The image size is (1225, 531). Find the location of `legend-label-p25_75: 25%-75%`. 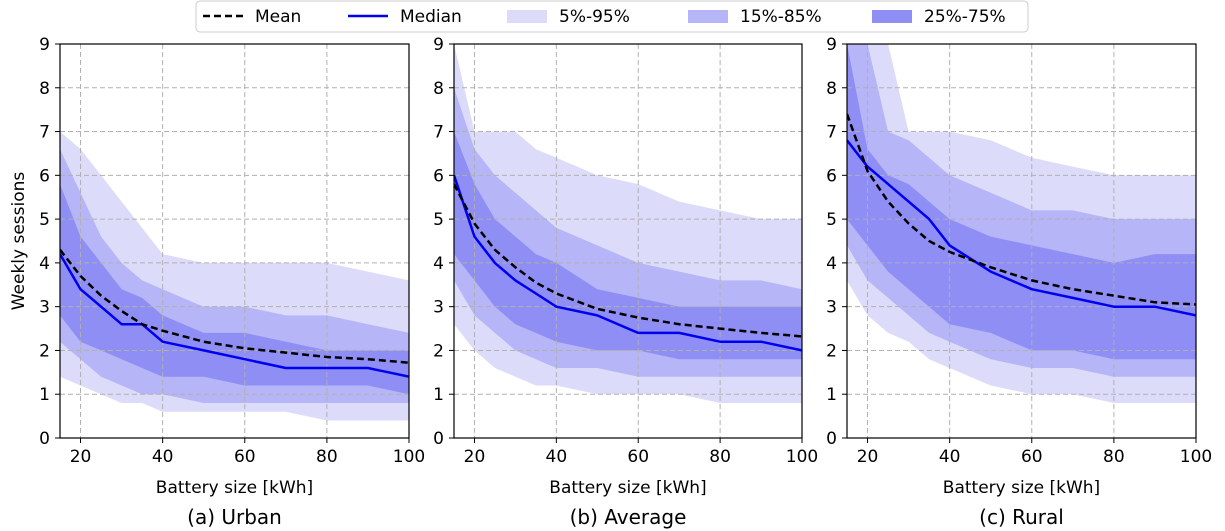

legend-label-p25_75: 25%-75% is located at coordinates (965, 17).